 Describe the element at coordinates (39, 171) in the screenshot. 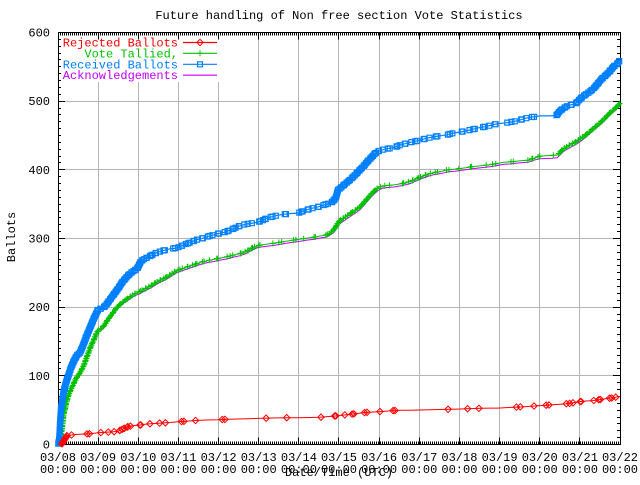

I see `svg-text: 400` at that location.